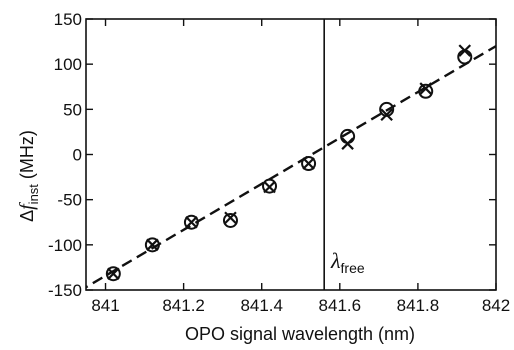  Describe the element at coordinates (340, 305) in the screenshot. I see `x-tick-label: 841.6` at that location.